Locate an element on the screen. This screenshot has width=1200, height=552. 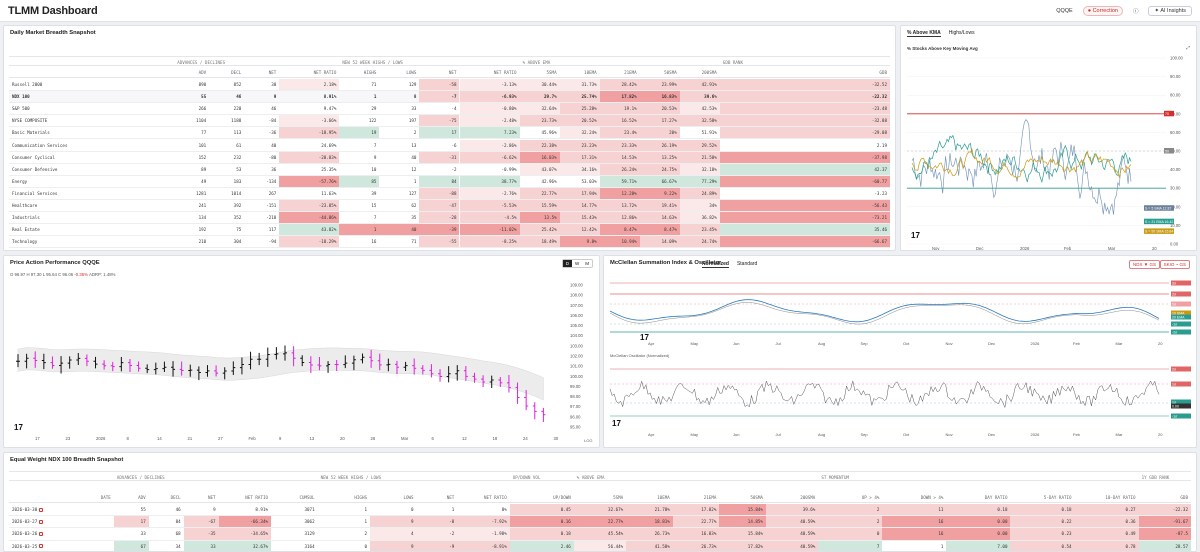
table-cell: 32.67% is located at coordinates (600, 510).